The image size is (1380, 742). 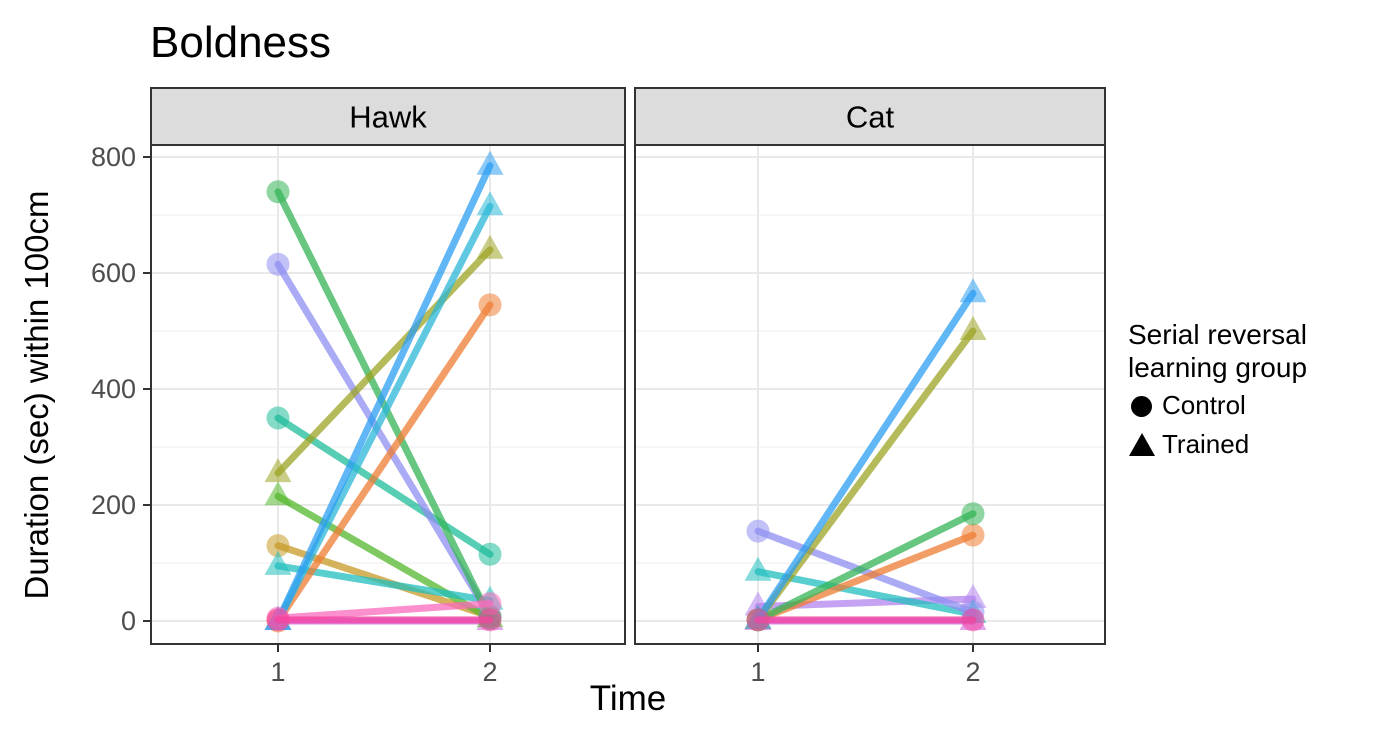 I want to click on legend-title-line2: learning group, so click(x=1218, y=367).